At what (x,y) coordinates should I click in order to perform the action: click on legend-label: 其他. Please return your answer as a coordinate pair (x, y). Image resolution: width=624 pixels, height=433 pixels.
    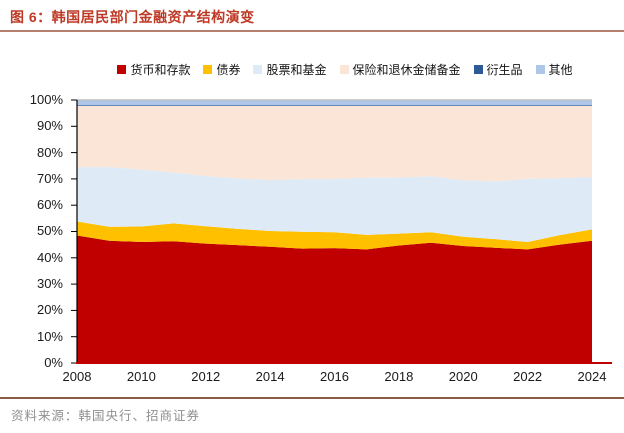
    Looking at the image, I should click on (560, 70).